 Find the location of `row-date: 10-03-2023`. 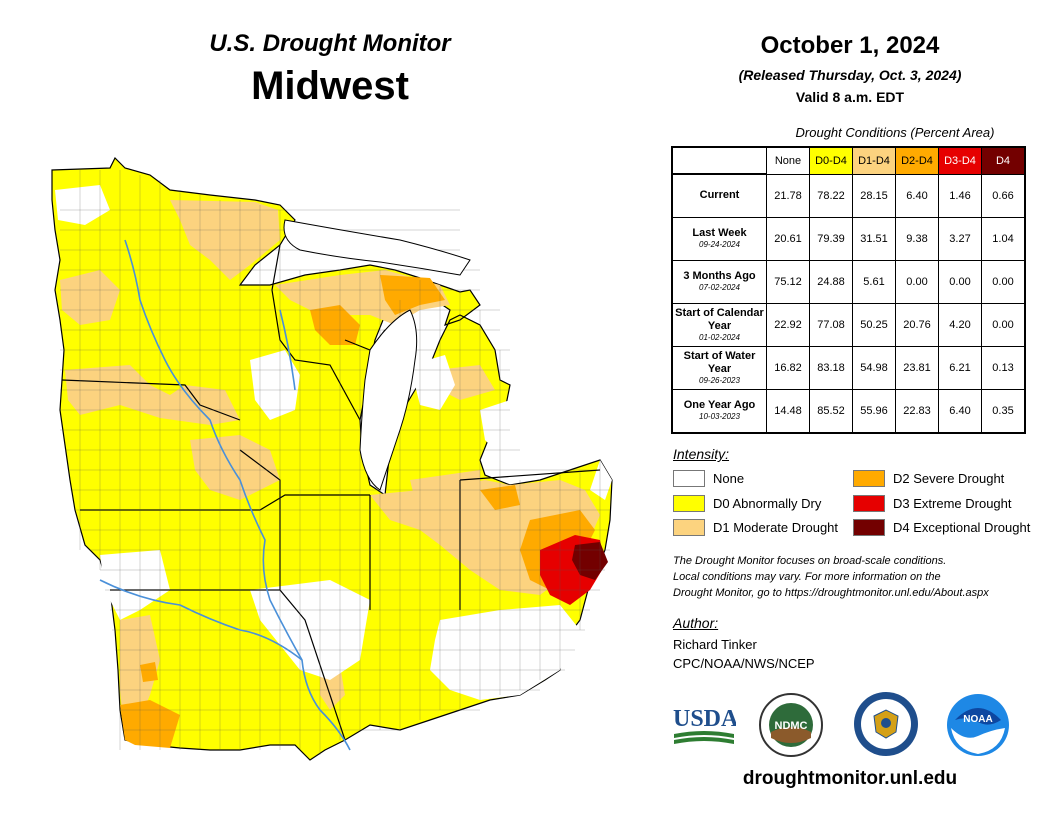

row-date: 10-03-2023 is located at coordinates (719, 416).